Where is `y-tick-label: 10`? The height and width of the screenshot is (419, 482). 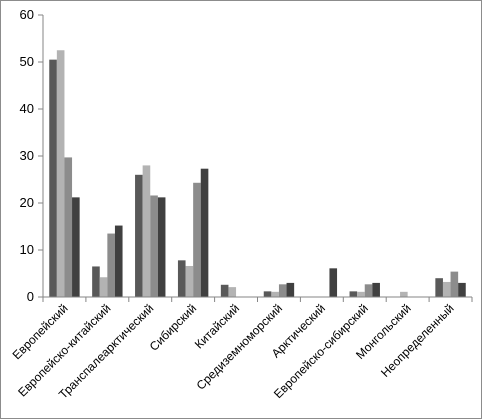 y-tick-label: 10 is located at coordinates (27, 249).